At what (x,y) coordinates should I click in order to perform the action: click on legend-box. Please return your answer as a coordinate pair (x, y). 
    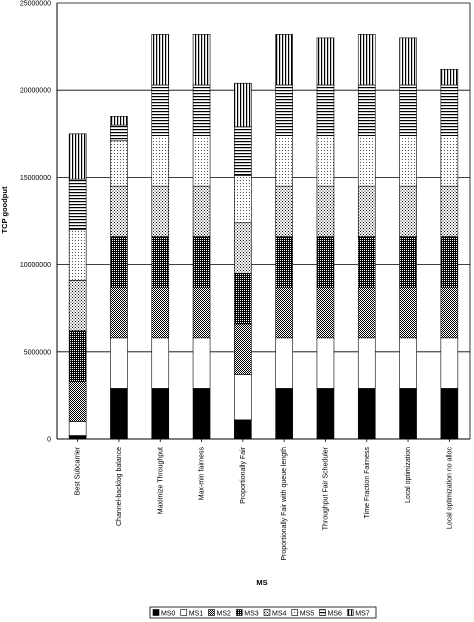
    Looking at the image, I should click on (263, 612).